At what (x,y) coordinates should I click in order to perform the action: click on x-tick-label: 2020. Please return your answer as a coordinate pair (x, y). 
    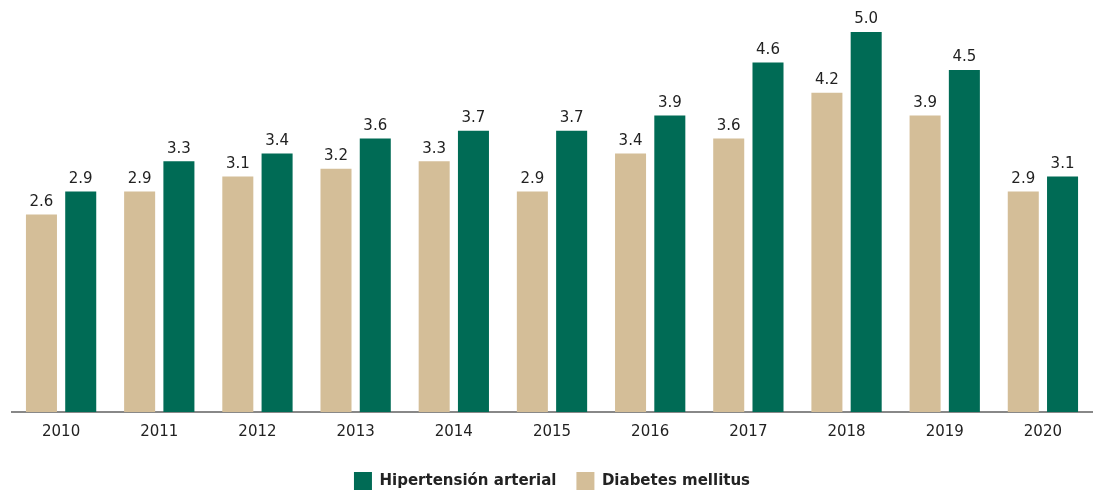
    Looking at the image, I should click on (1042, 430).